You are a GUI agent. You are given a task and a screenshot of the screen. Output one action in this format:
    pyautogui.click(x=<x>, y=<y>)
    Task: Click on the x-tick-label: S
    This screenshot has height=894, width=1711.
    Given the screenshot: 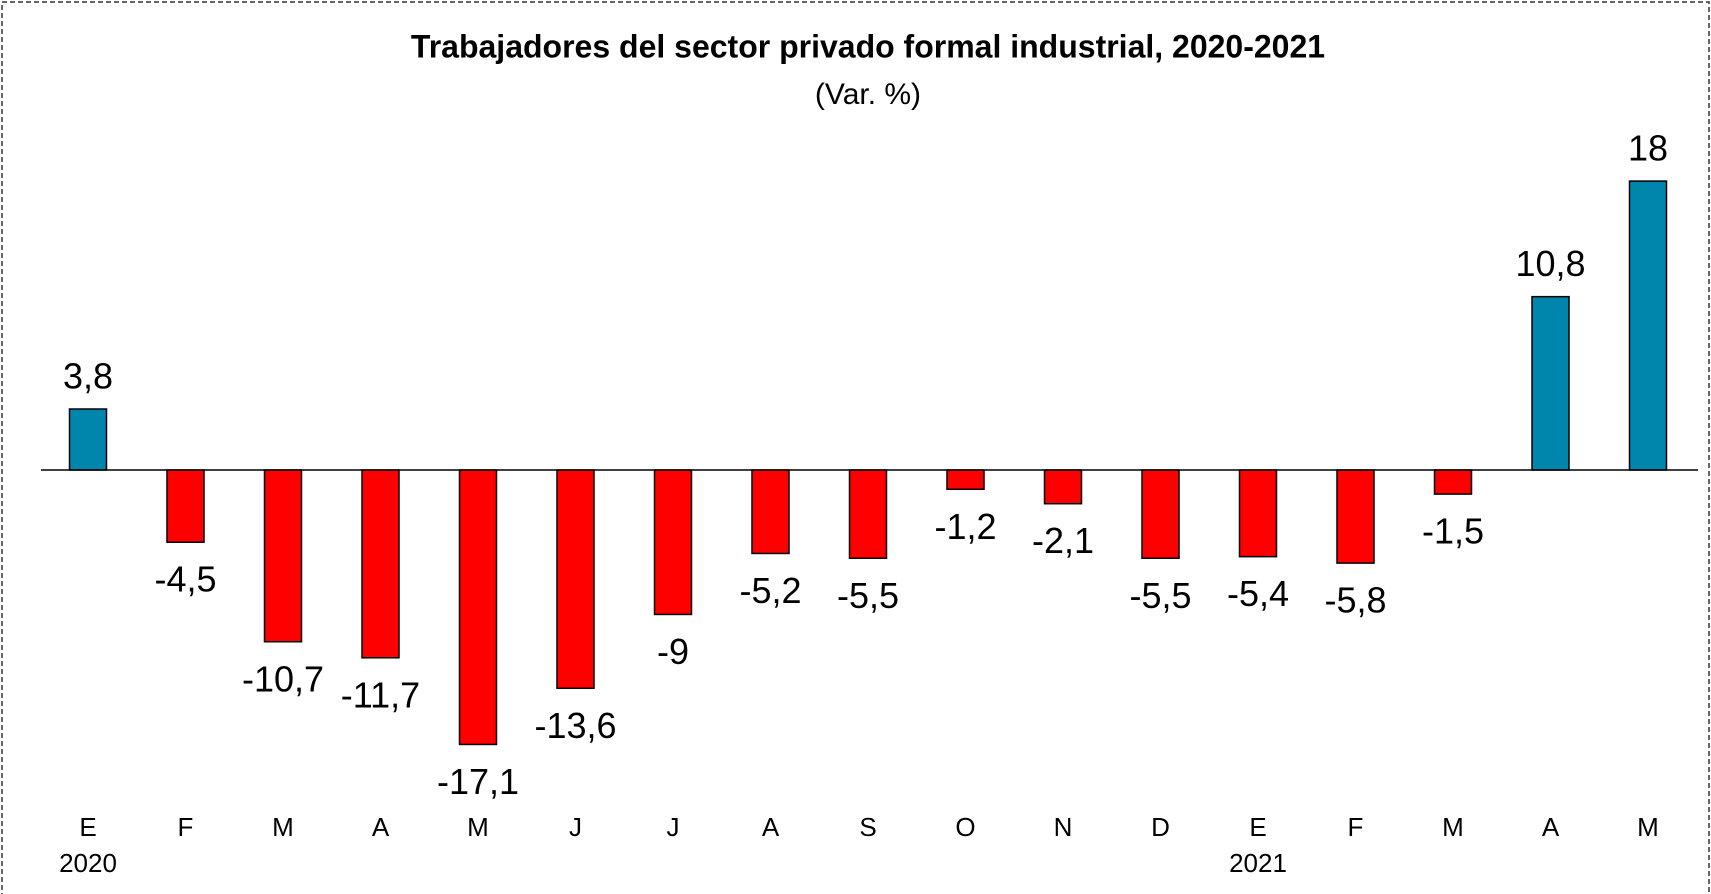 What is the action you would take?
    pyautogui.click(x=867, y=827)
    